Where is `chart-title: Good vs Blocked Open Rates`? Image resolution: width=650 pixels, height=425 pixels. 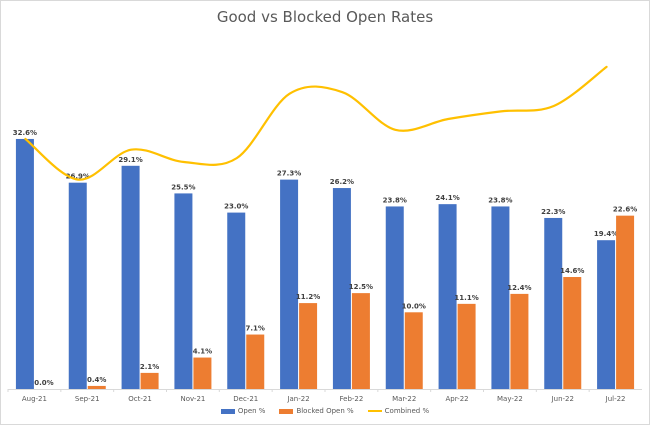
chart-title: Good vs Blocked Open Rates is located at coordinates (325, 17).